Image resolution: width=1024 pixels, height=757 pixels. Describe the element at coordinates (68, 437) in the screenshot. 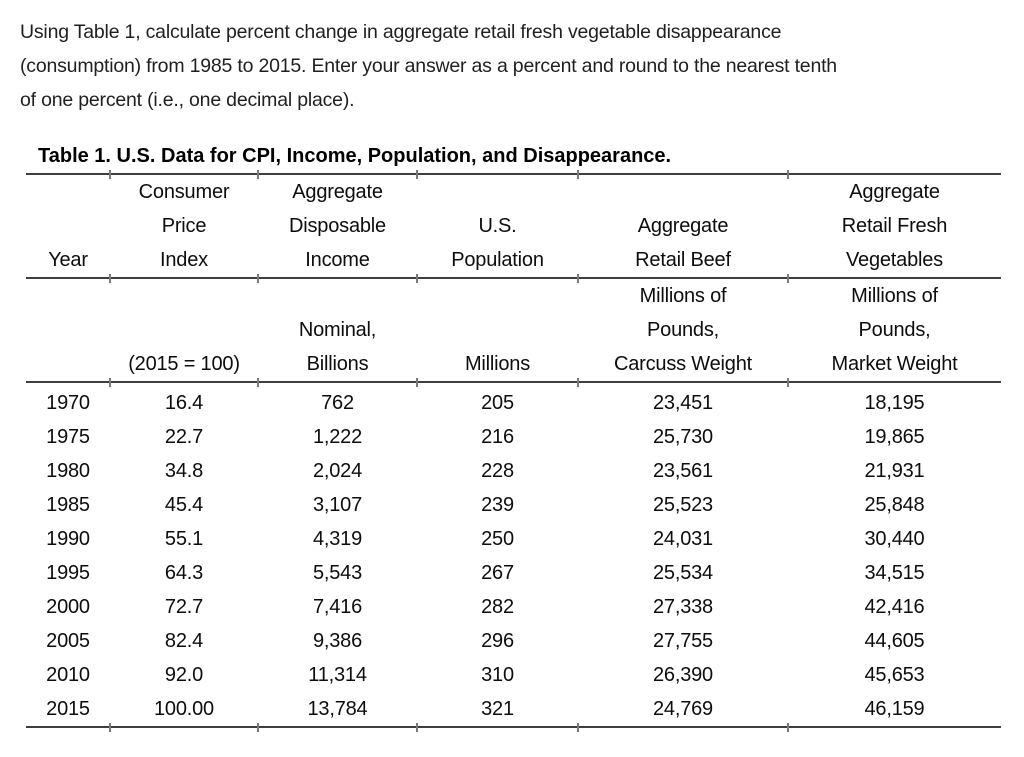

I see `table-cell: 1975` at that location.